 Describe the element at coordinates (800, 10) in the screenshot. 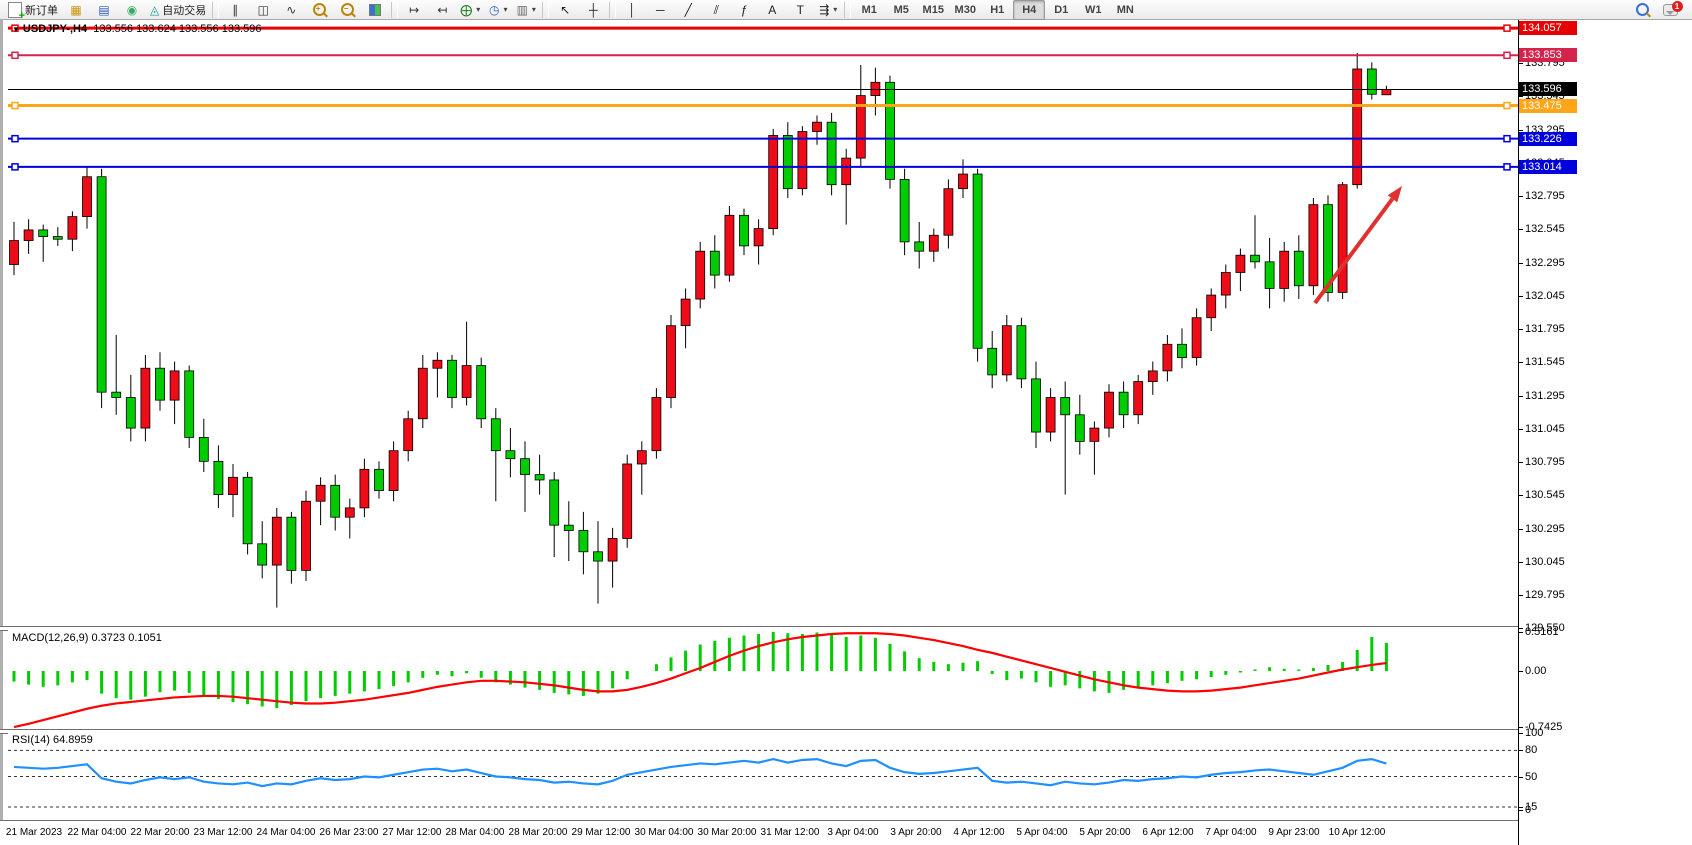

I see `text-label-button: T` at that location.